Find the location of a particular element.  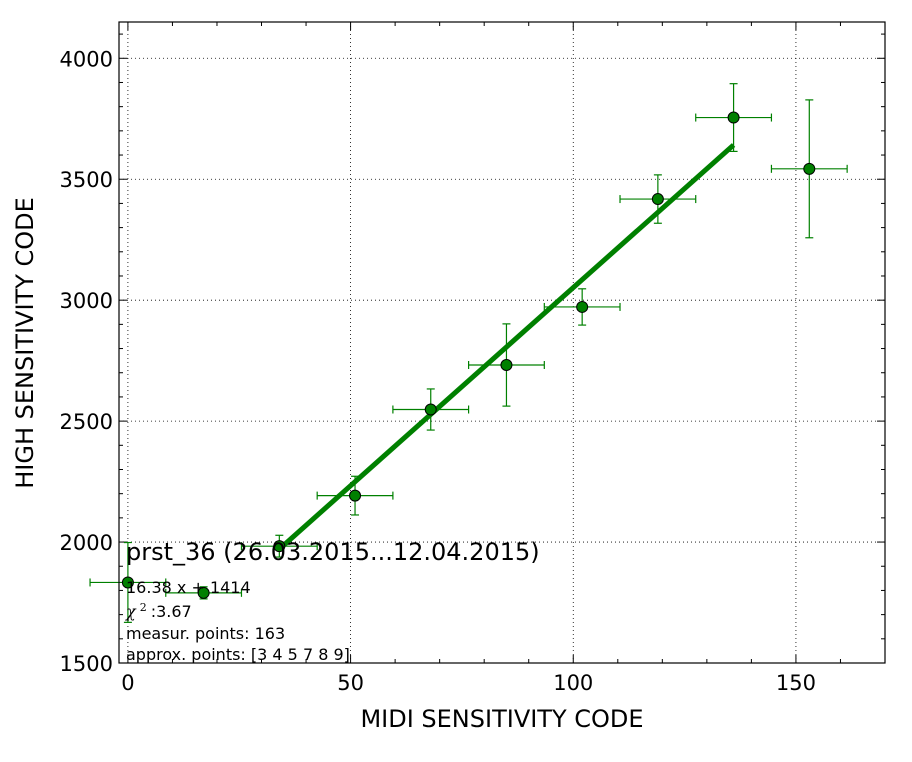

chi2-value: :3.67 is located at coordinates (171, 611).